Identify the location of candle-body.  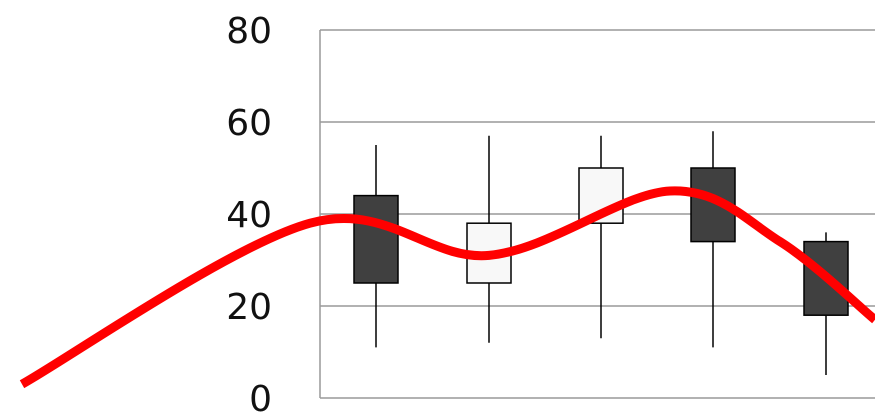
(376, 239).